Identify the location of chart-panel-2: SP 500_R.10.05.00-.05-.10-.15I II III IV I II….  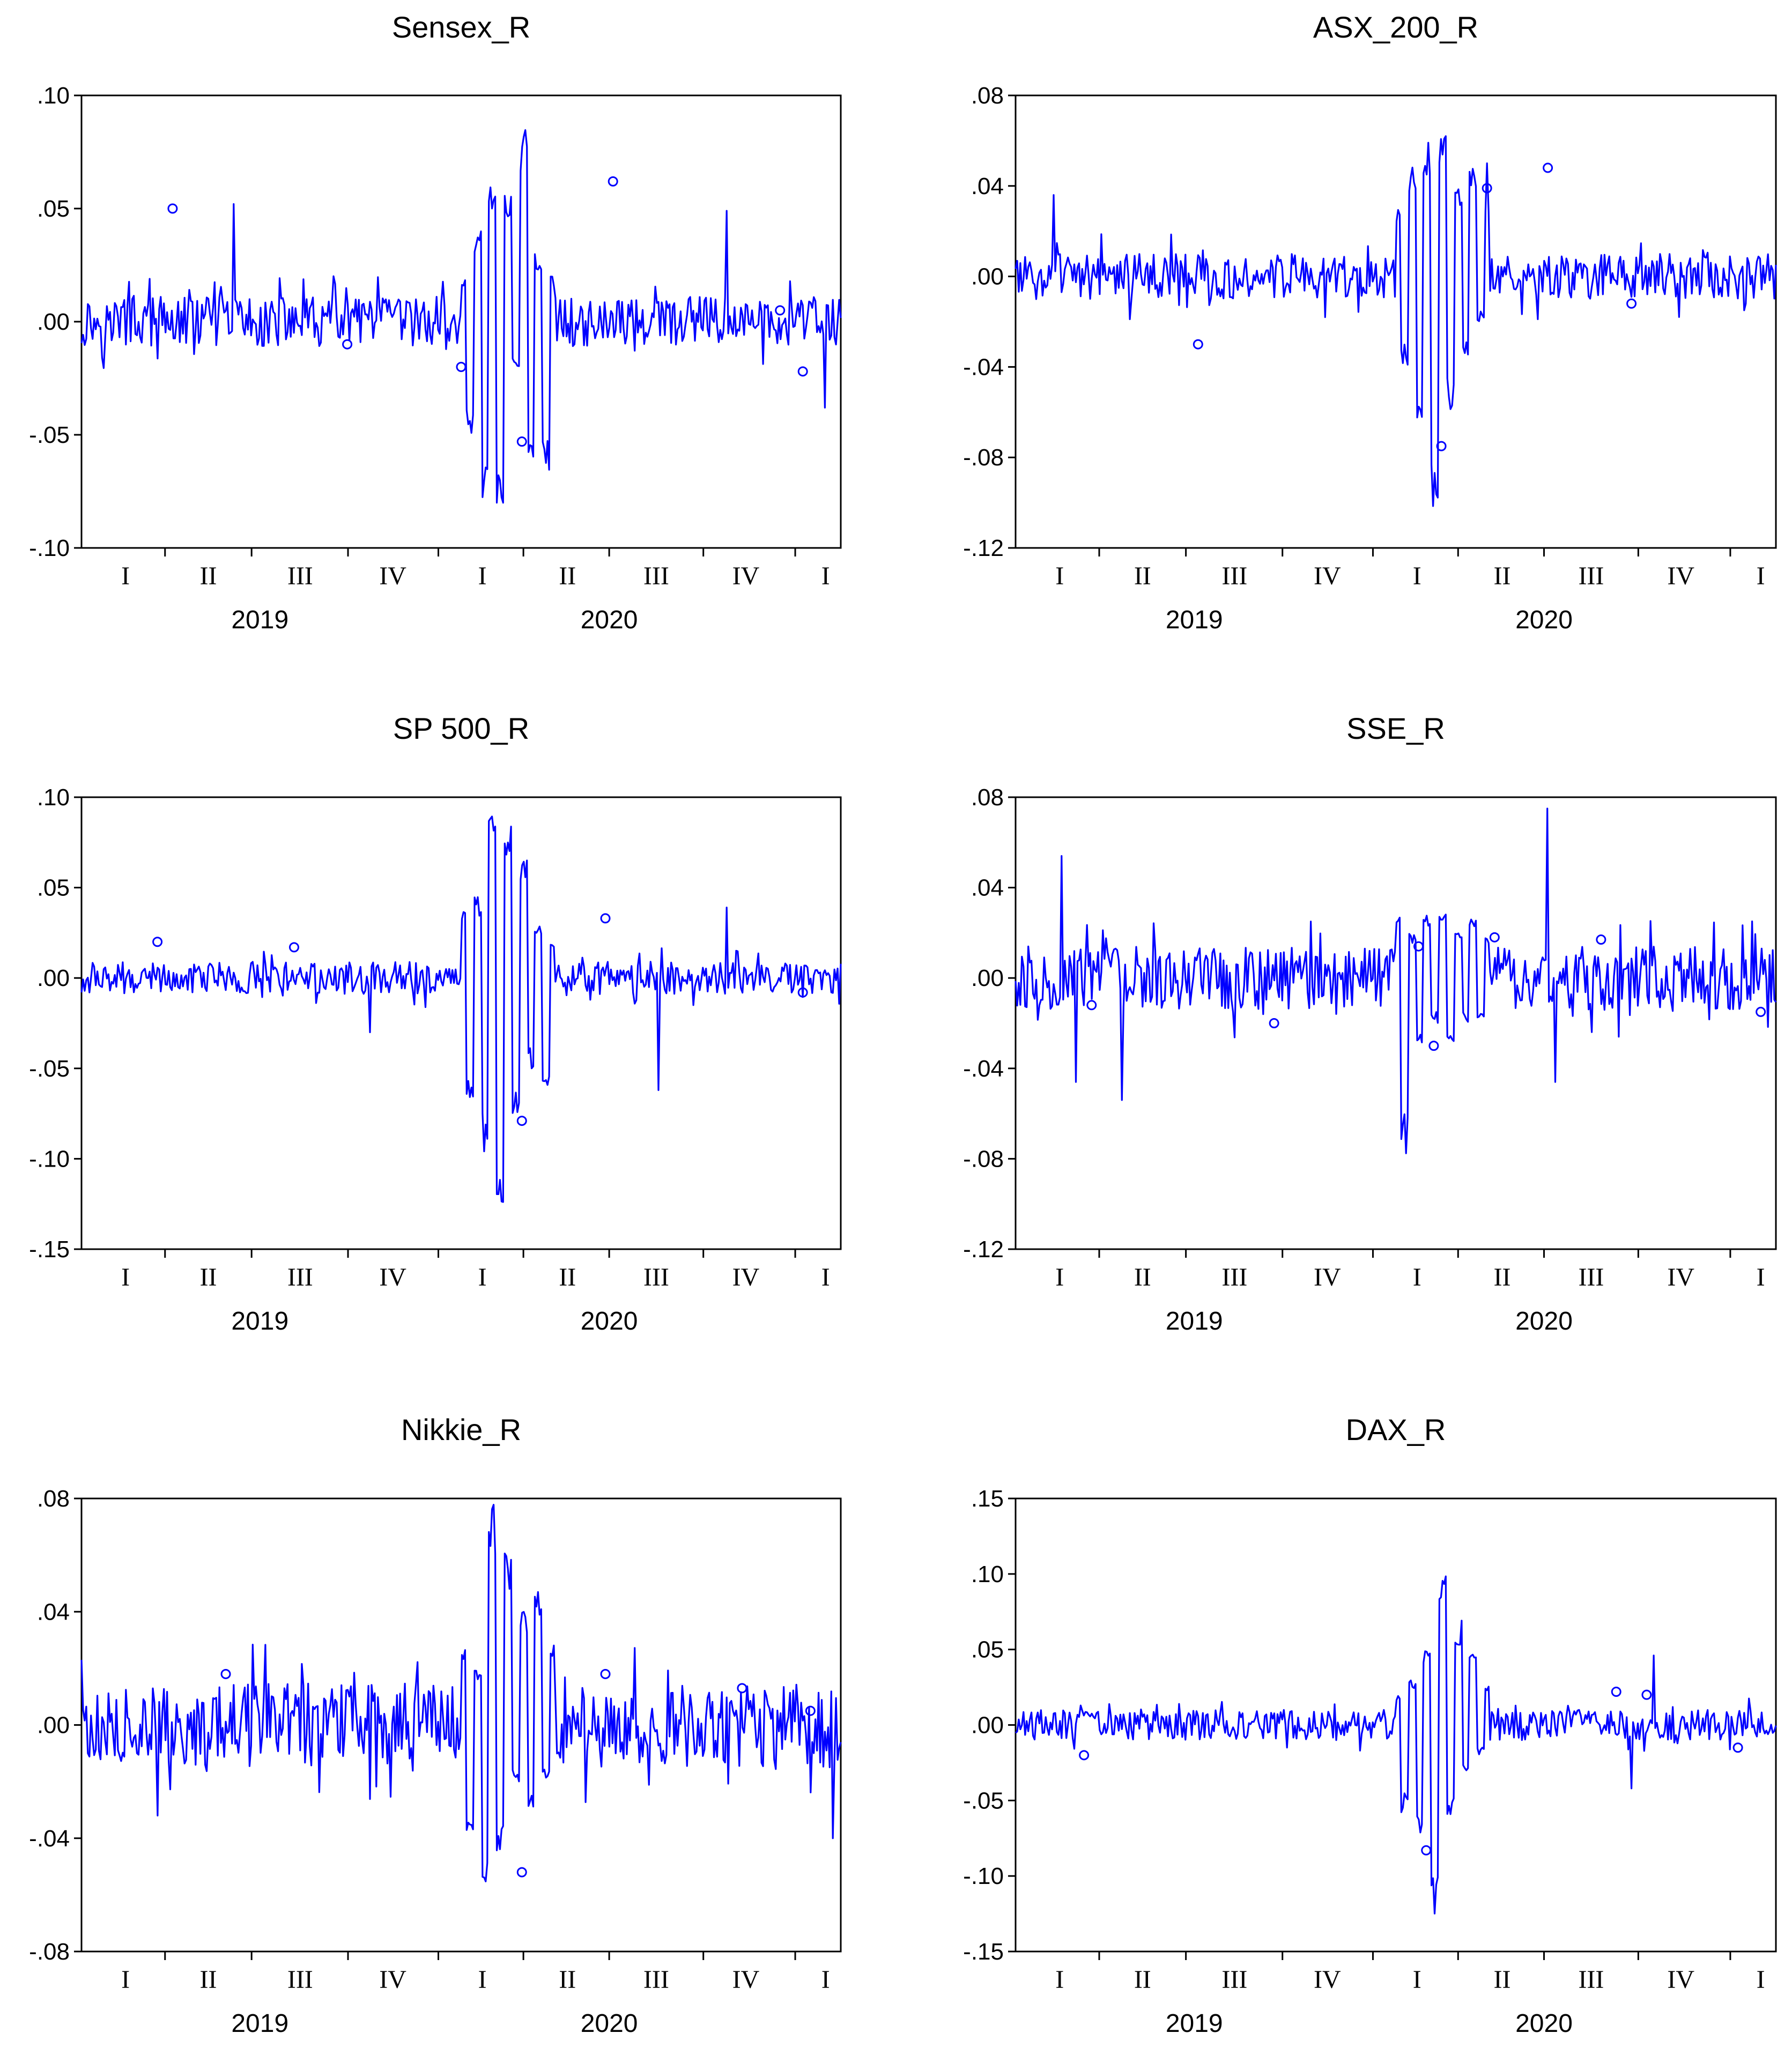
(435, 1023).